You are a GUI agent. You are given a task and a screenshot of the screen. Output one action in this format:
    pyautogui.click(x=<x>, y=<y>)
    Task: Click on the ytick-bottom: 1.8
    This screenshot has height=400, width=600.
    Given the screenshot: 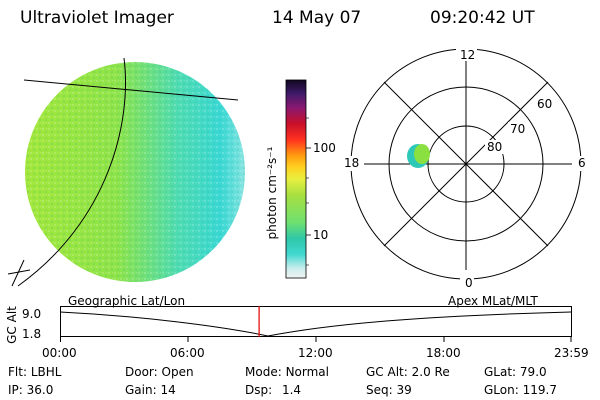 What is the action you would take?
    pyautogui.click(x=32, y=334)
    